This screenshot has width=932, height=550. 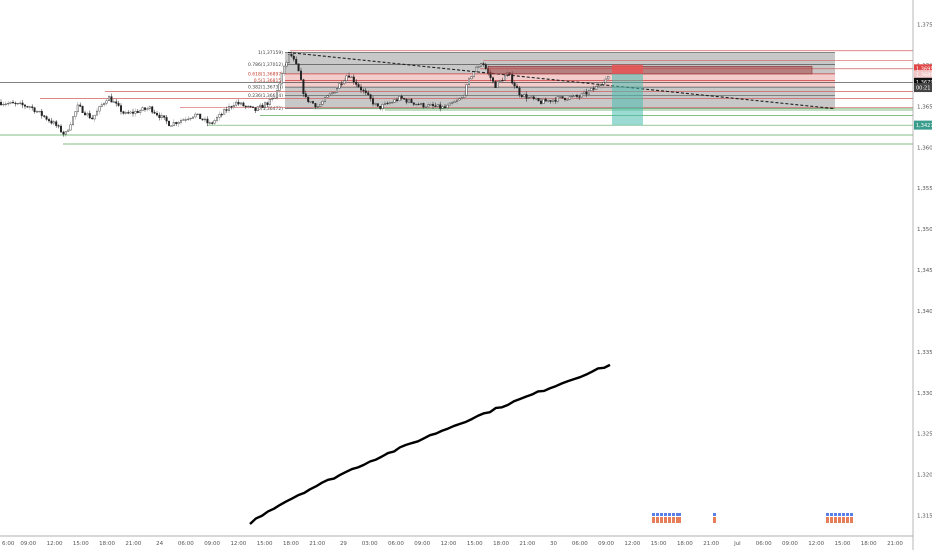 What do you see at coordinates (924, 76) in the screenshot?
I see `price-tag-pink: 1,36887` at bounding box center [924, 76].